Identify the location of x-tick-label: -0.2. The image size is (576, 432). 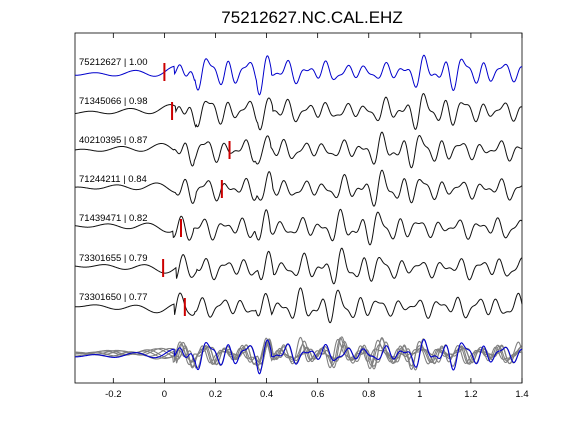
(113, 394).